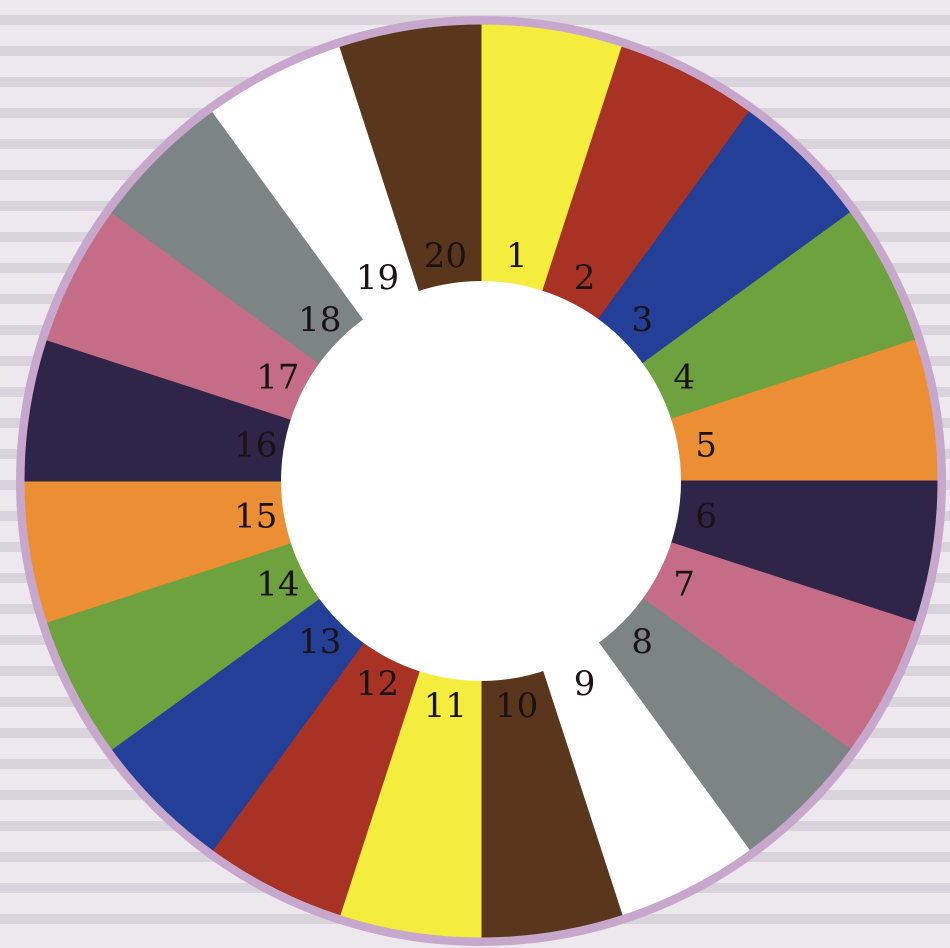  Describe the element at coordinates (255, 517) in the screenshot. I see `segment-label-15: 15` at that location.